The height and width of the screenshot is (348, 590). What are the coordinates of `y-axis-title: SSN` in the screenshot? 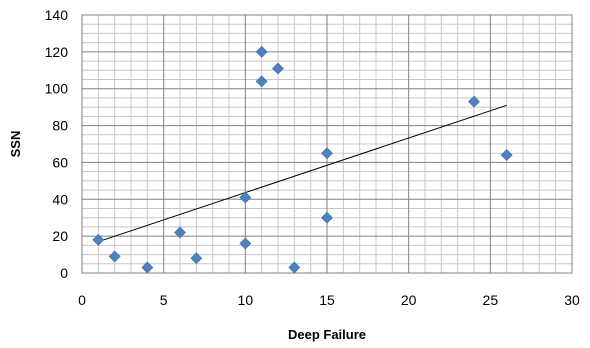 It's located at (15, 144).